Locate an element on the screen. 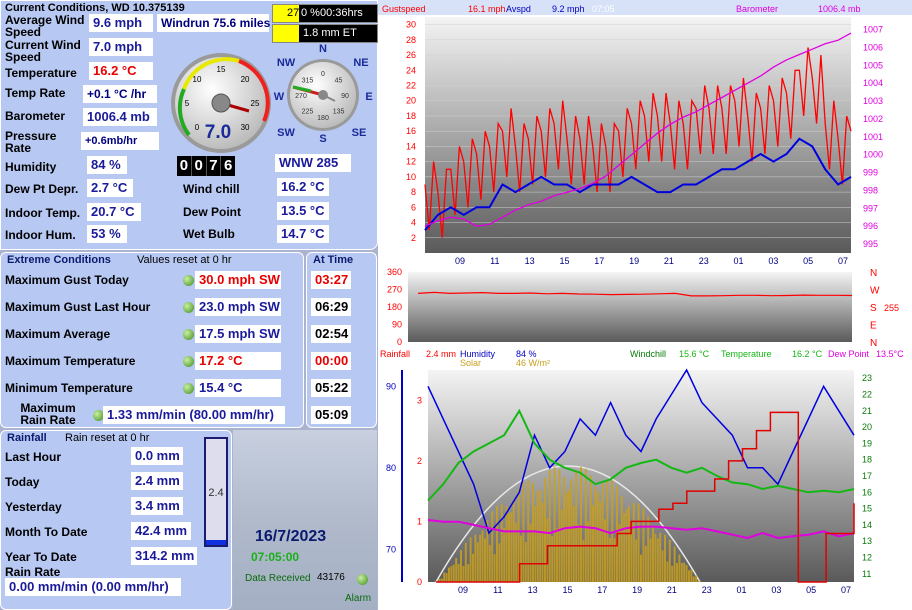 This screenshot has height=610, width=912. indoor-temp-value: 20.7 °C is located at coordinates (114, 212).